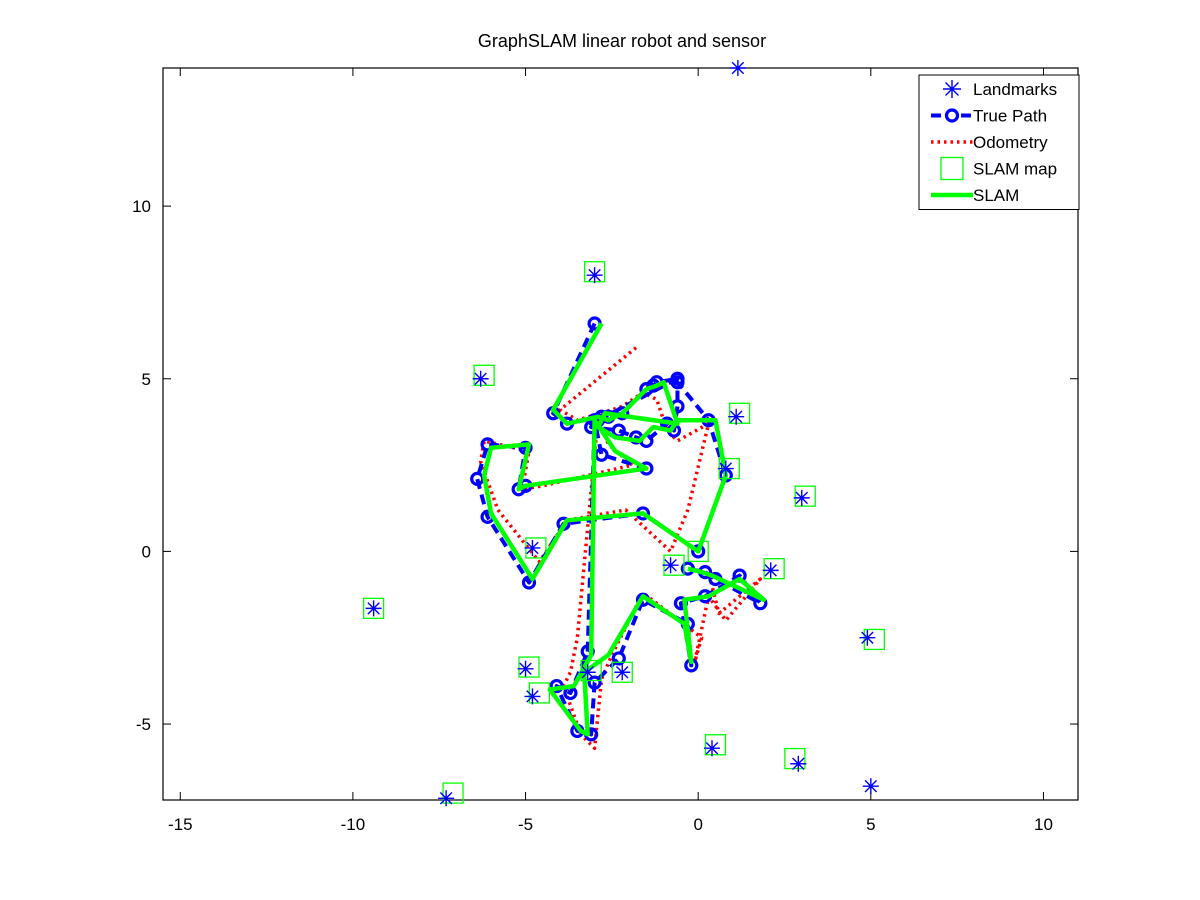 Image resolution: width=1200 pixels, height=900 pixels. I want to click on legend-item: SLAM, so click(975, 195).